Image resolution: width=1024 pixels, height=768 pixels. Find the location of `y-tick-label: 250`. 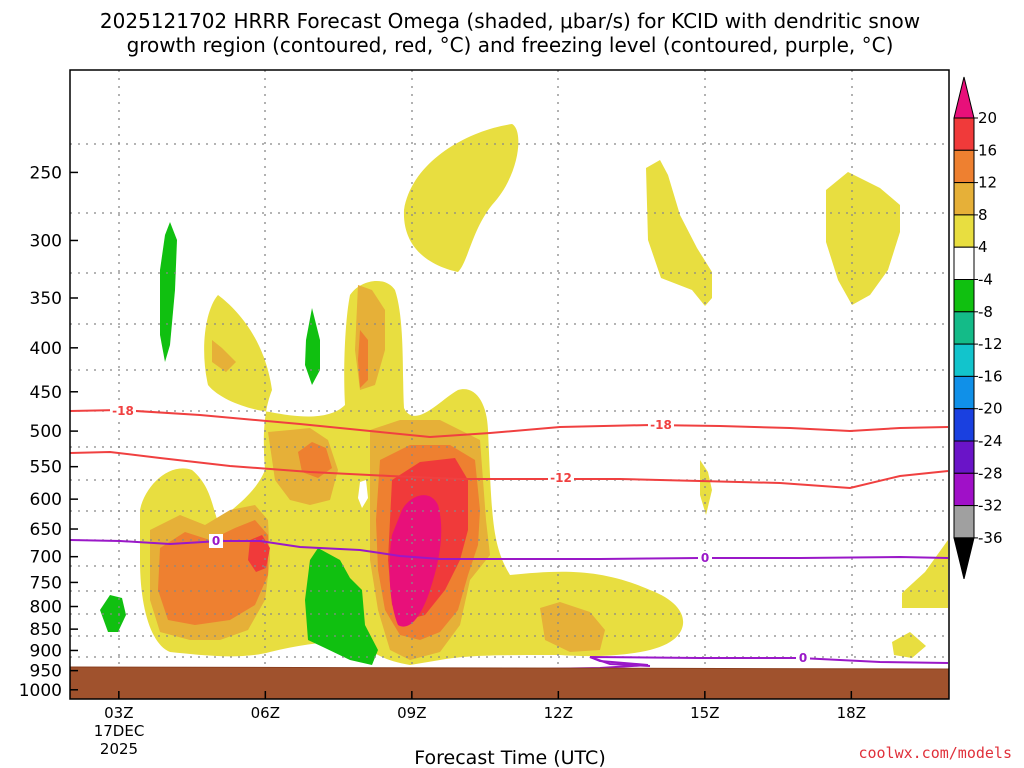

y-tick-label: 250 is located at coordinates (46, 173).